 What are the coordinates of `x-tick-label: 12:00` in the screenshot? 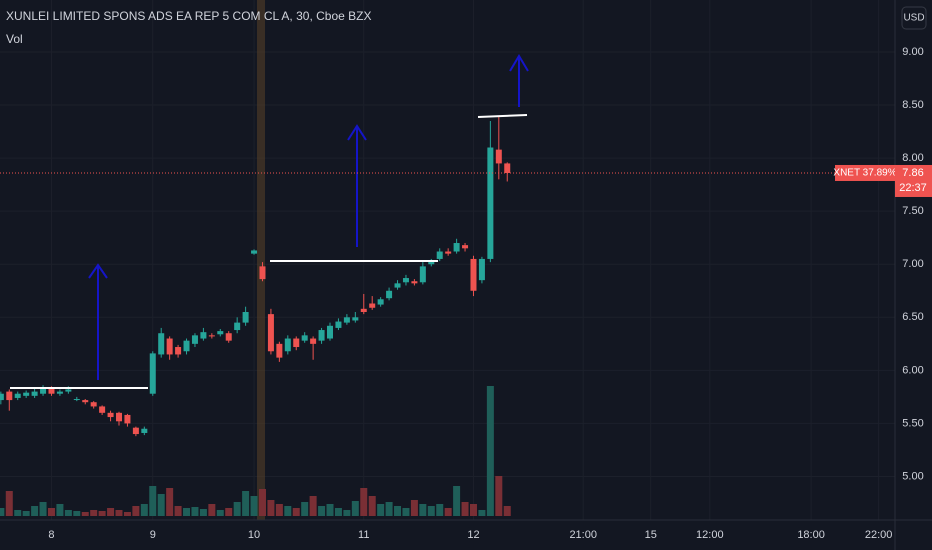 It's located at (710, 535).